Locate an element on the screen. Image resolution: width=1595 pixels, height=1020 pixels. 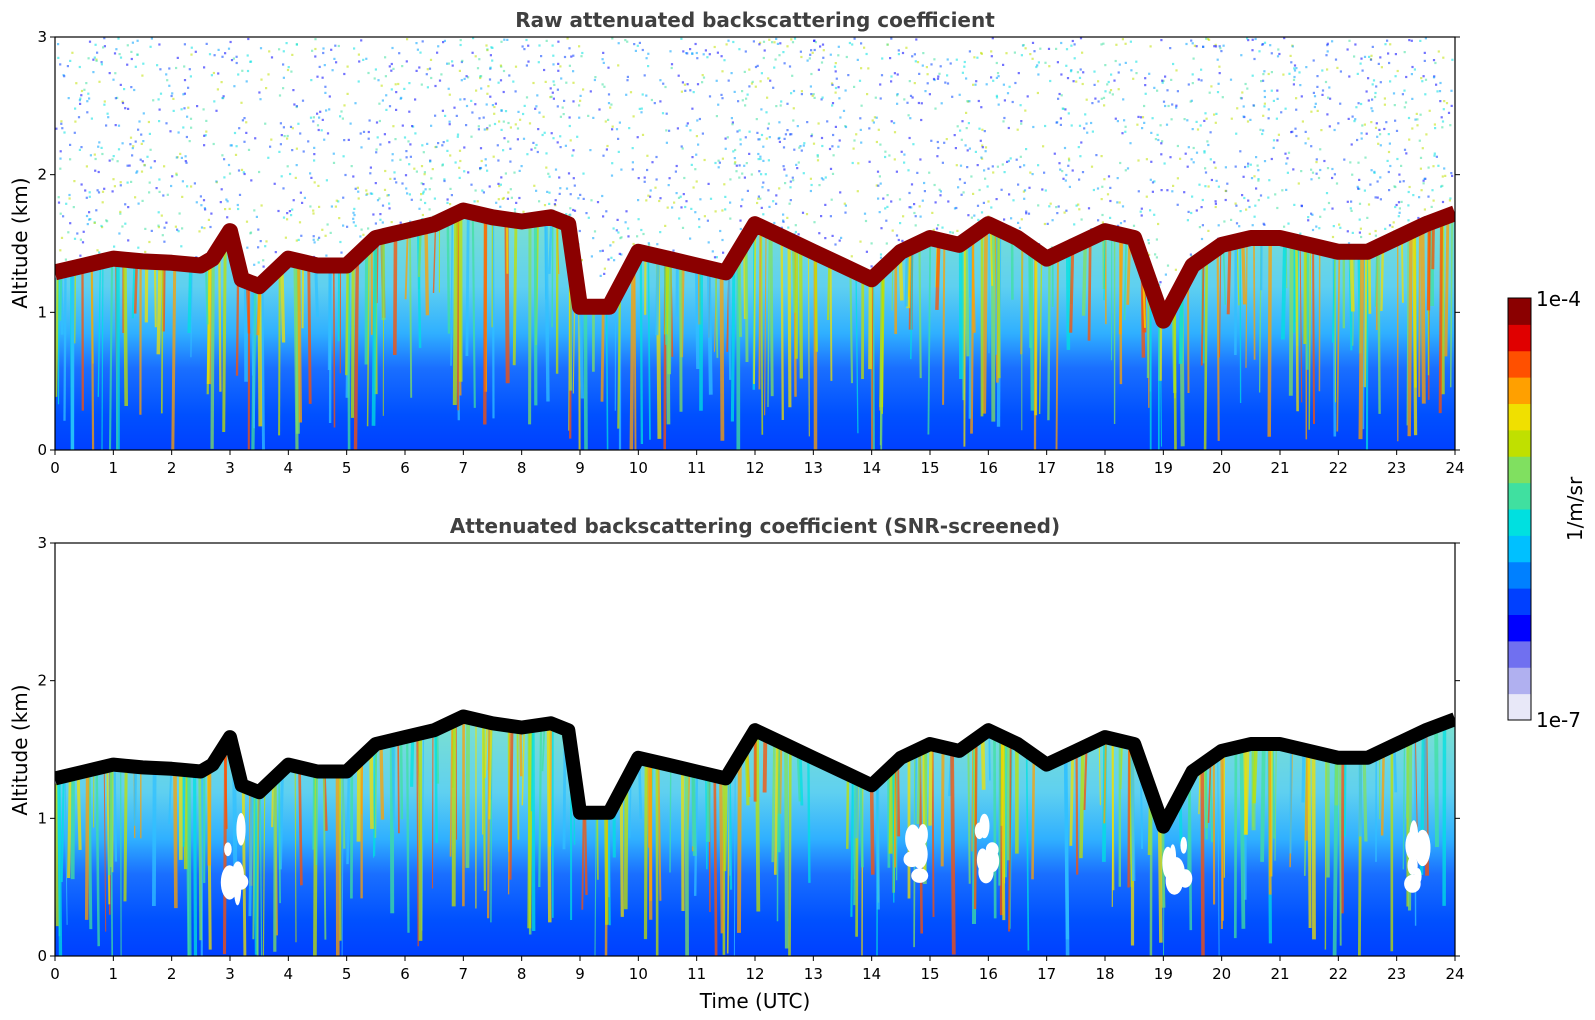
x-tick-label: 7 is located at coordinates (464, 974).